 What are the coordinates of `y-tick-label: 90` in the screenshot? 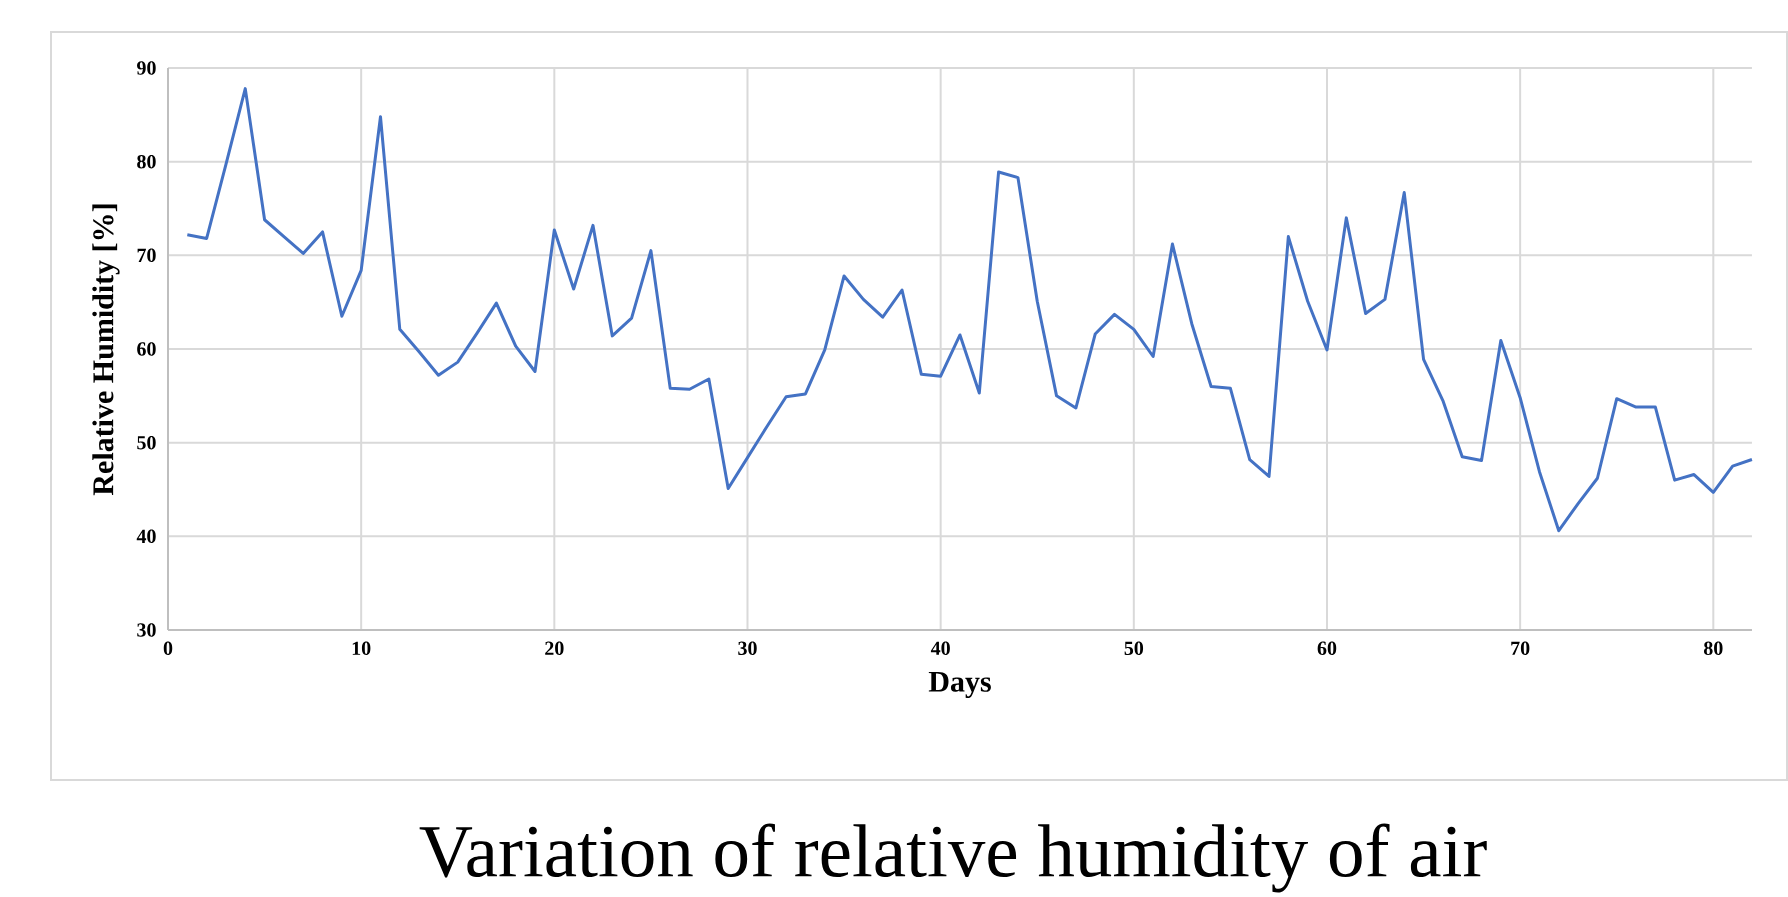 It's located at (146, 68).